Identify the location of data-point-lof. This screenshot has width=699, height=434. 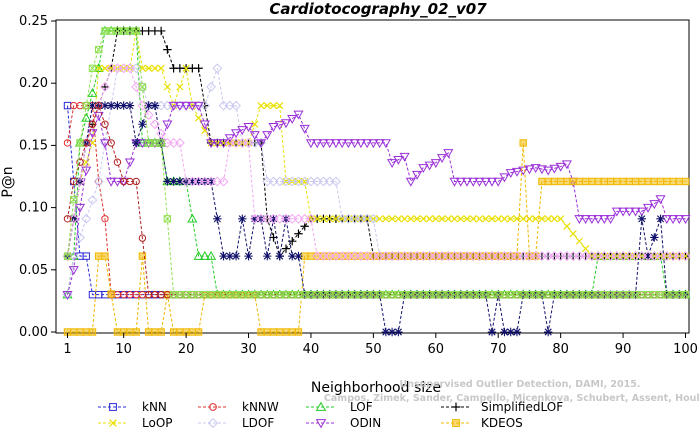
(211, 255).